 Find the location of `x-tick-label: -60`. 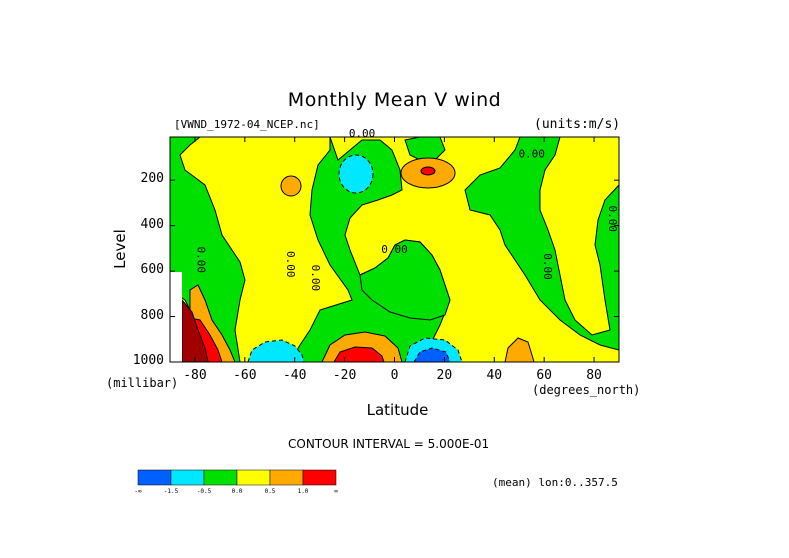

x-tick-label: -60 is located at coordinates (245, 375).